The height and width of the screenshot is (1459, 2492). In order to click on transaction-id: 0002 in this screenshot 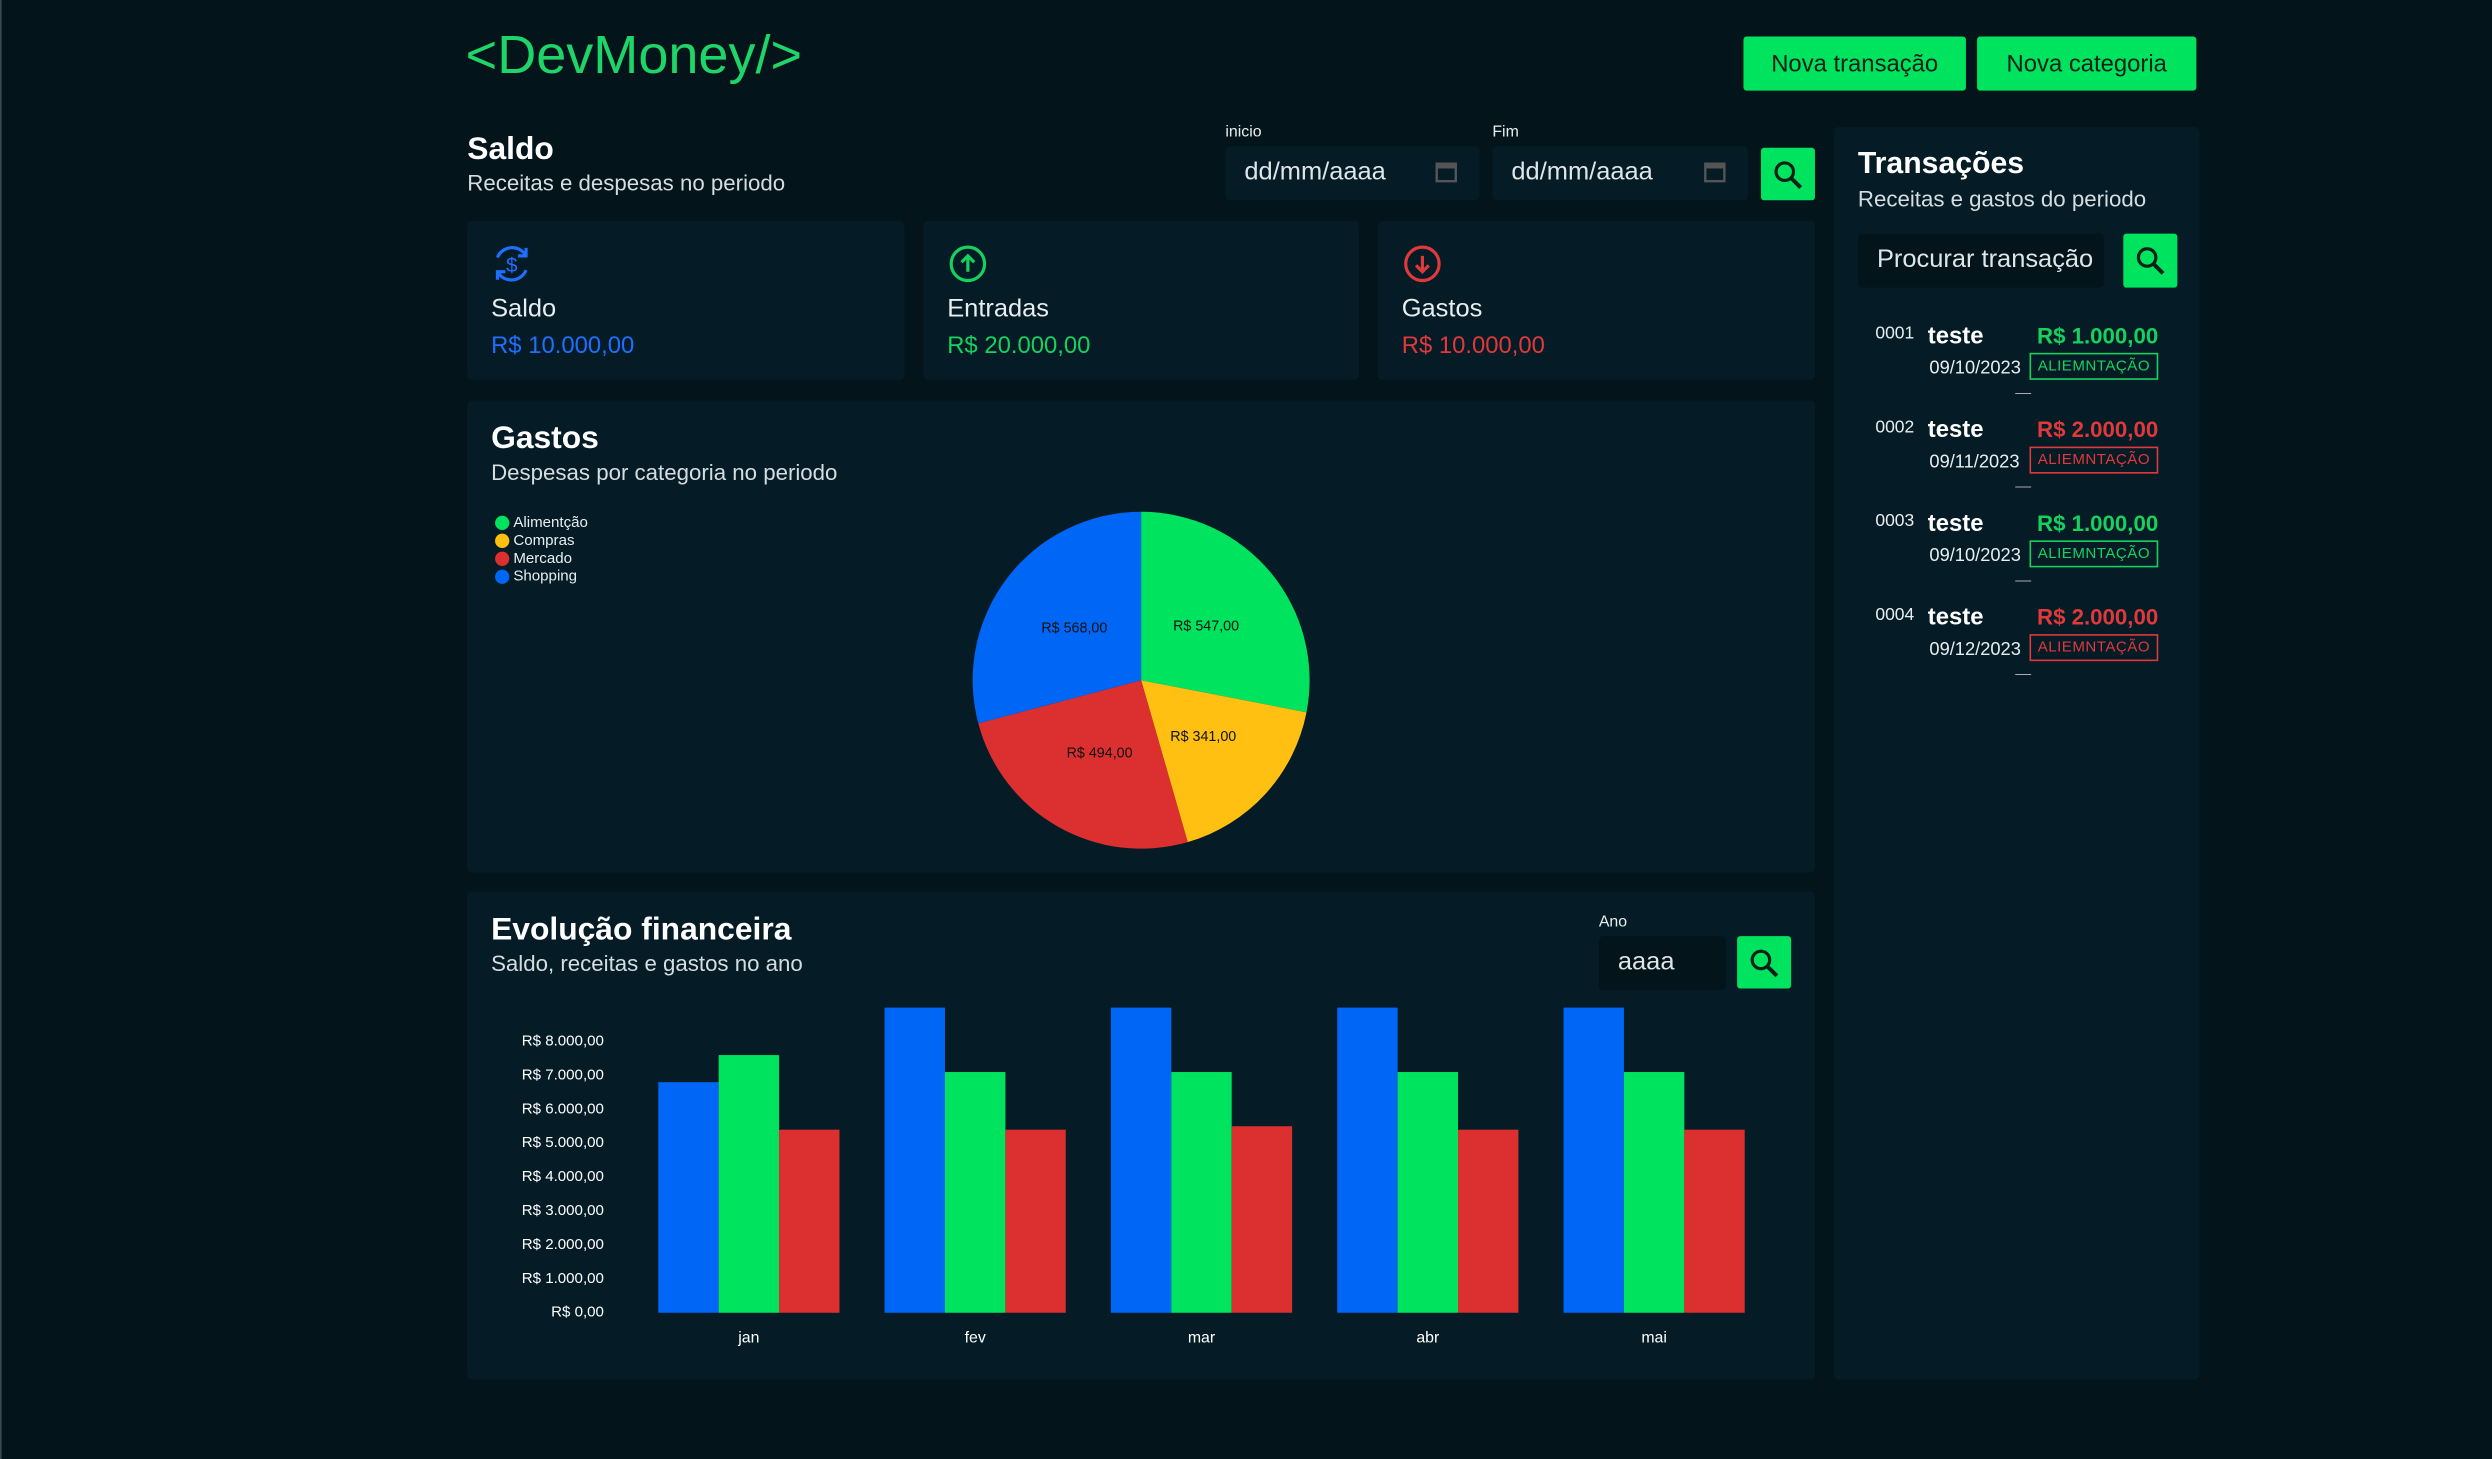, I will do `click(1895, 427)`.